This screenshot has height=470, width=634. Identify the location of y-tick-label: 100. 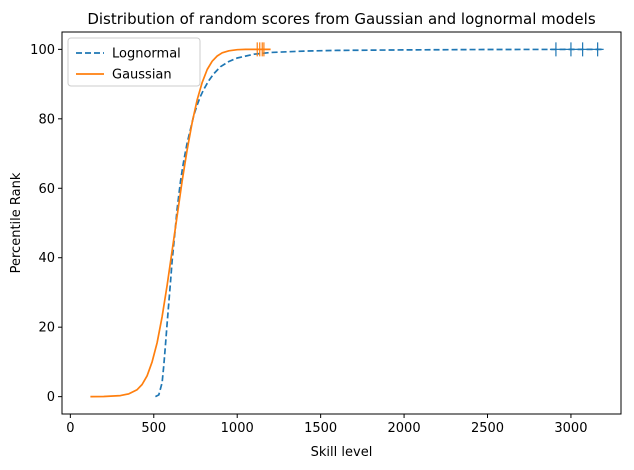
(42, 50).